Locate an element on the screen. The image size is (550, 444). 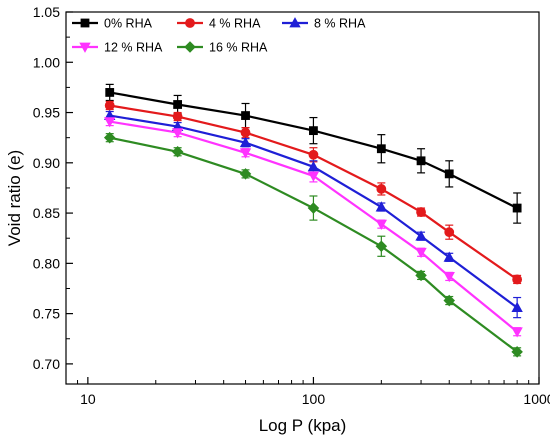
y-tick-label: 0.85 is located at coordinates (46, 213).